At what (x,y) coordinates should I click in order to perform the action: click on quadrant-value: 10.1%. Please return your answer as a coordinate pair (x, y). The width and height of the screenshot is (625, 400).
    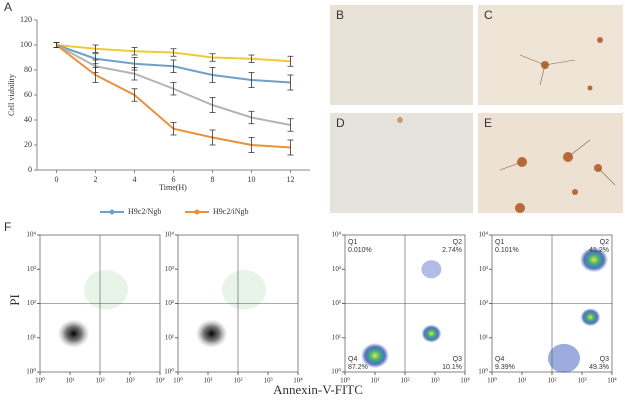
    Looking at the image, I should click on (452, 367).